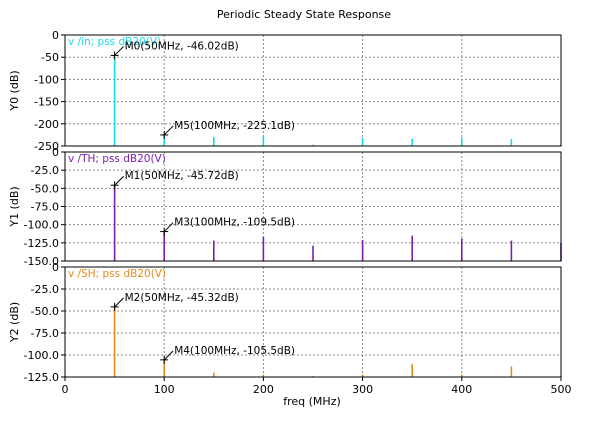 Image resolution: width=611 pixels, height=421 pixels. I want to click on x-tick-label: 100, so click(164, 389).